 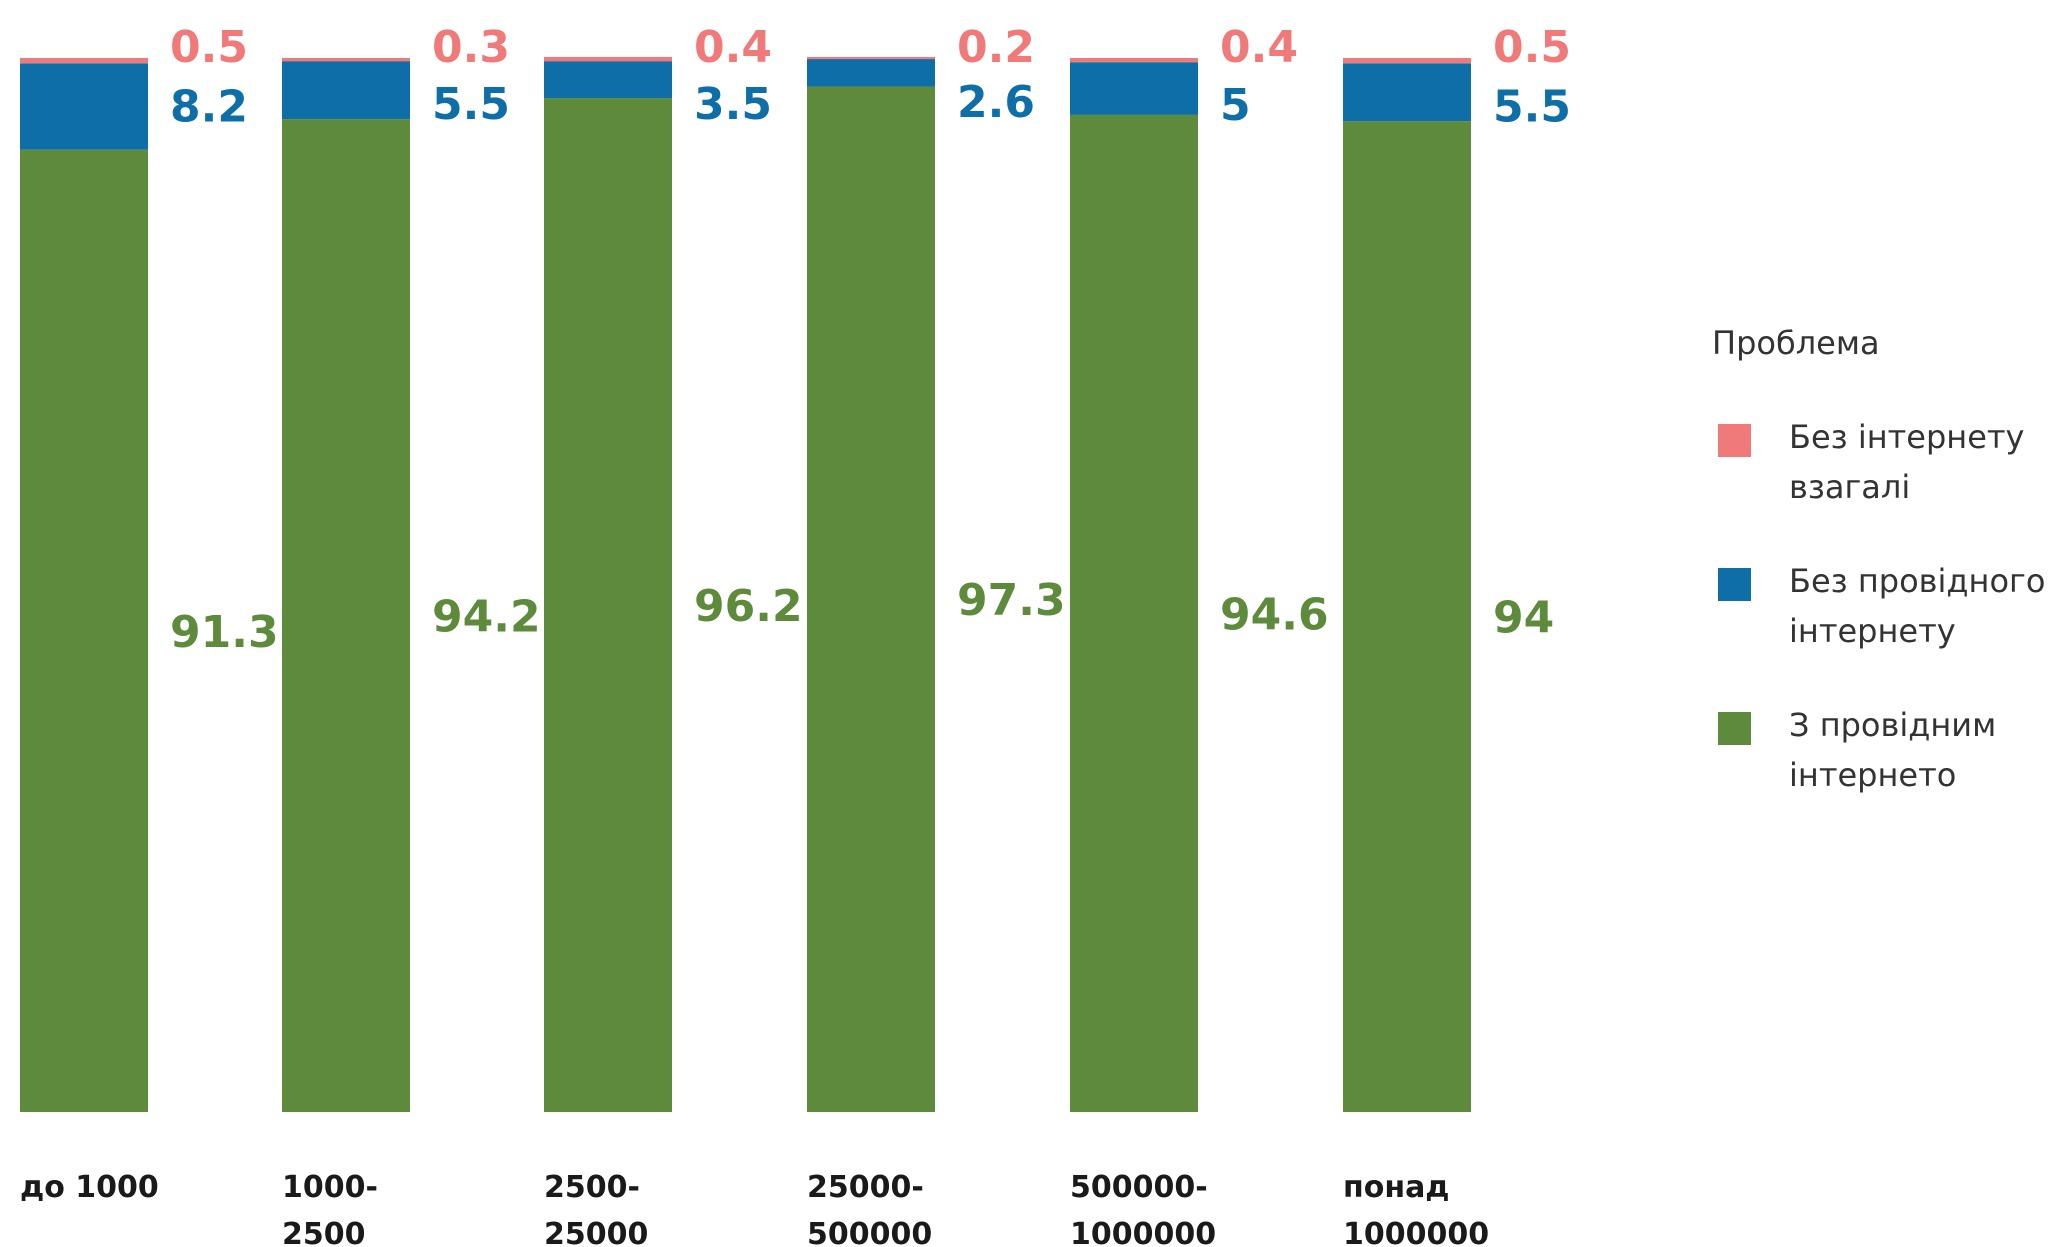 I want to click on category-label-5-1: 1000000, so click(x=1416, y=1232).